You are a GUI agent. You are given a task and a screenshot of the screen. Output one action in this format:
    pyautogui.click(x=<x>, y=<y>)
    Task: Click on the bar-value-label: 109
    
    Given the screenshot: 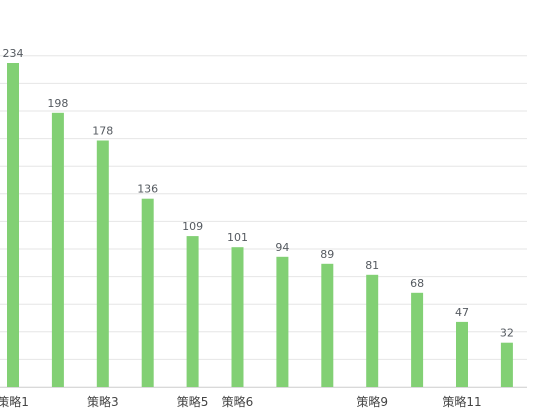 What is the action you would take?
    pyautogui.click(x=192, y=226)
    